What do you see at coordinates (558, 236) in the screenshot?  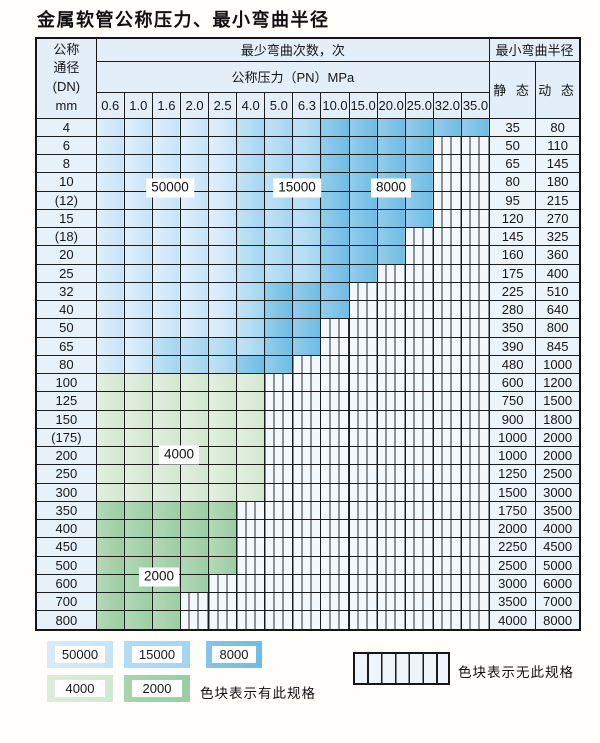 I see `dynamic-radius-cell: 325` at bounding box center [558, 236].